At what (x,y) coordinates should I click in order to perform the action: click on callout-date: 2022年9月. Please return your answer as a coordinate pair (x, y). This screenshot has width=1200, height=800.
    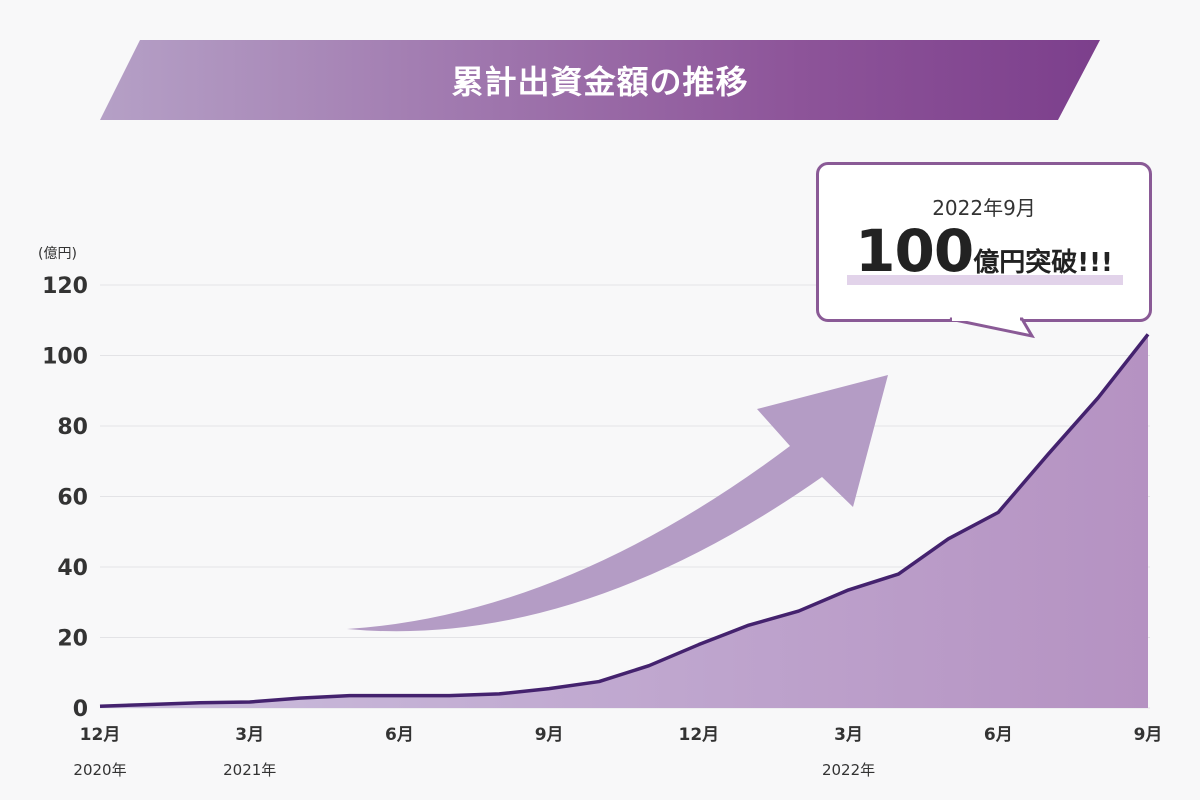
    Looking at the image, I should click on (984, 208).